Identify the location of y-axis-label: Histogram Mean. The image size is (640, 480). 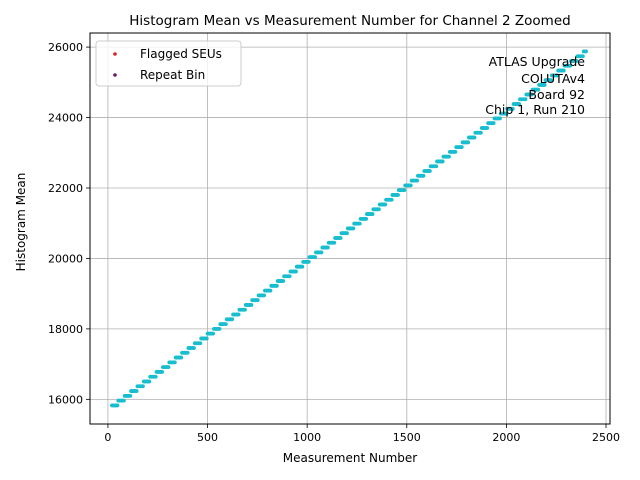
(21, 222).